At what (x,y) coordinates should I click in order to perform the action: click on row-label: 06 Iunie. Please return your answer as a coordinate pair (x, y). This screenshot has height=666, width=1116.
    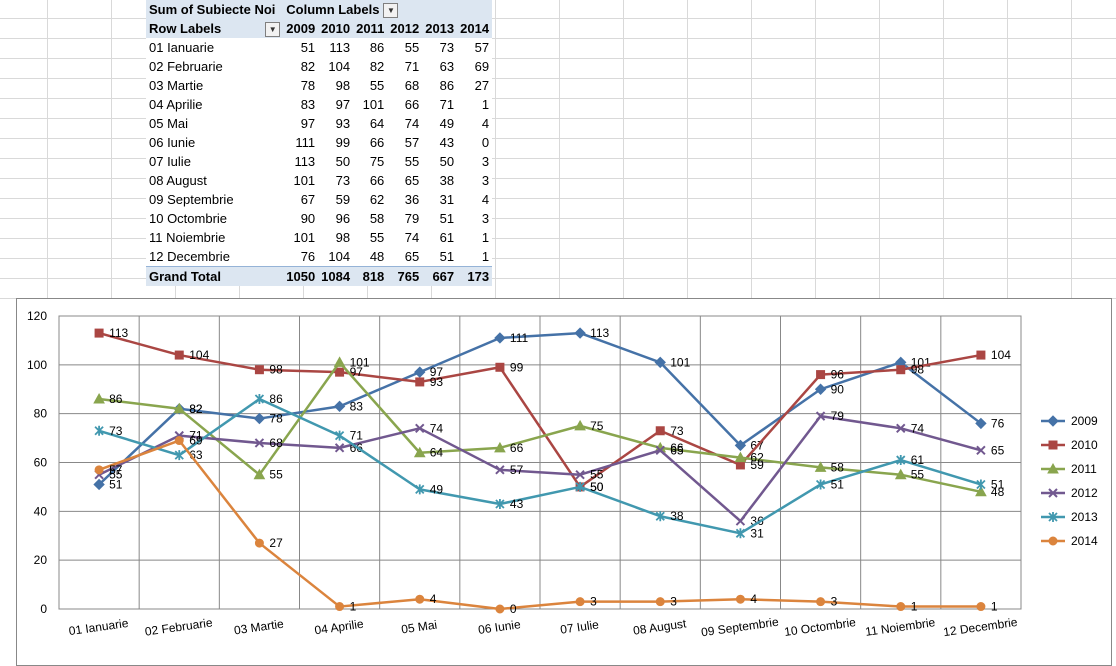
    Looking at the image, I should click on (172, 142).